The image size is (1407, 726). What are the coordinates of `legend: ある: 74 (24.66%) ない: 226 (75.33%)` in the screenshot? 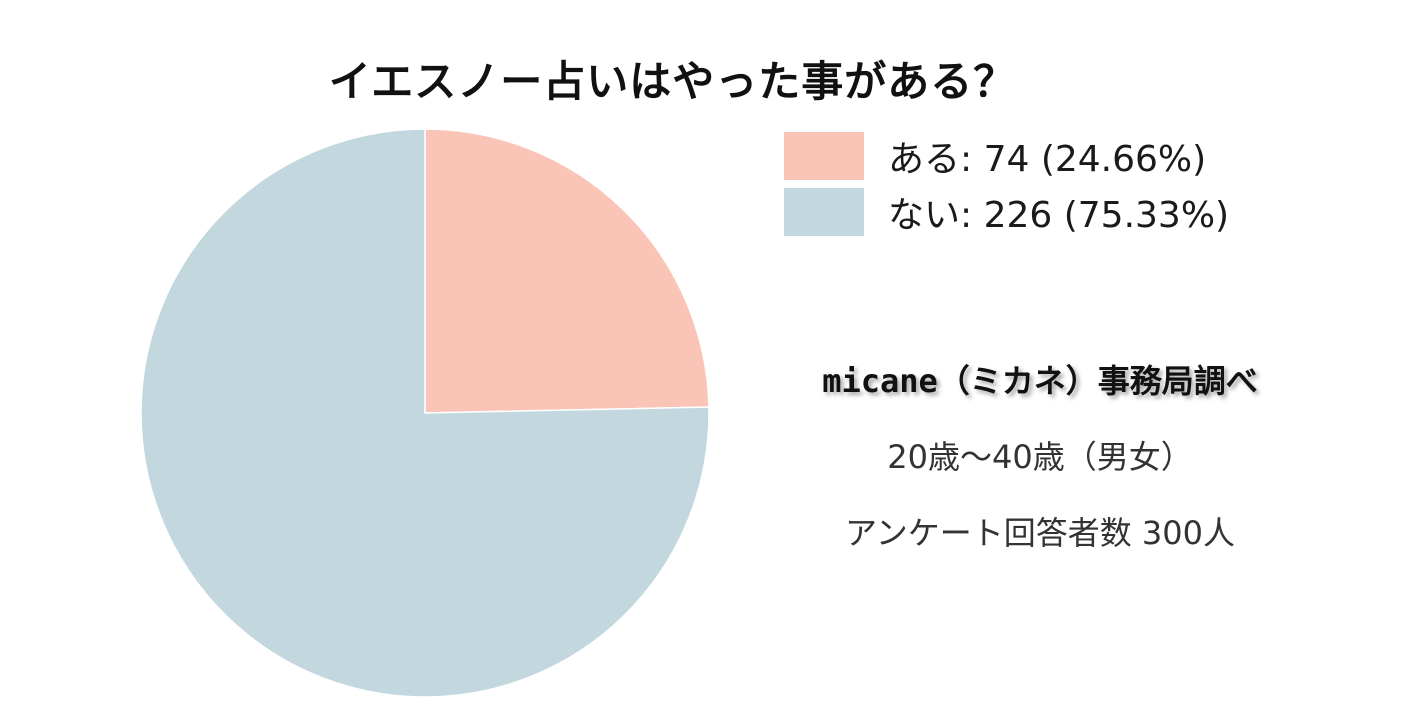 It's located at (1064, 184).